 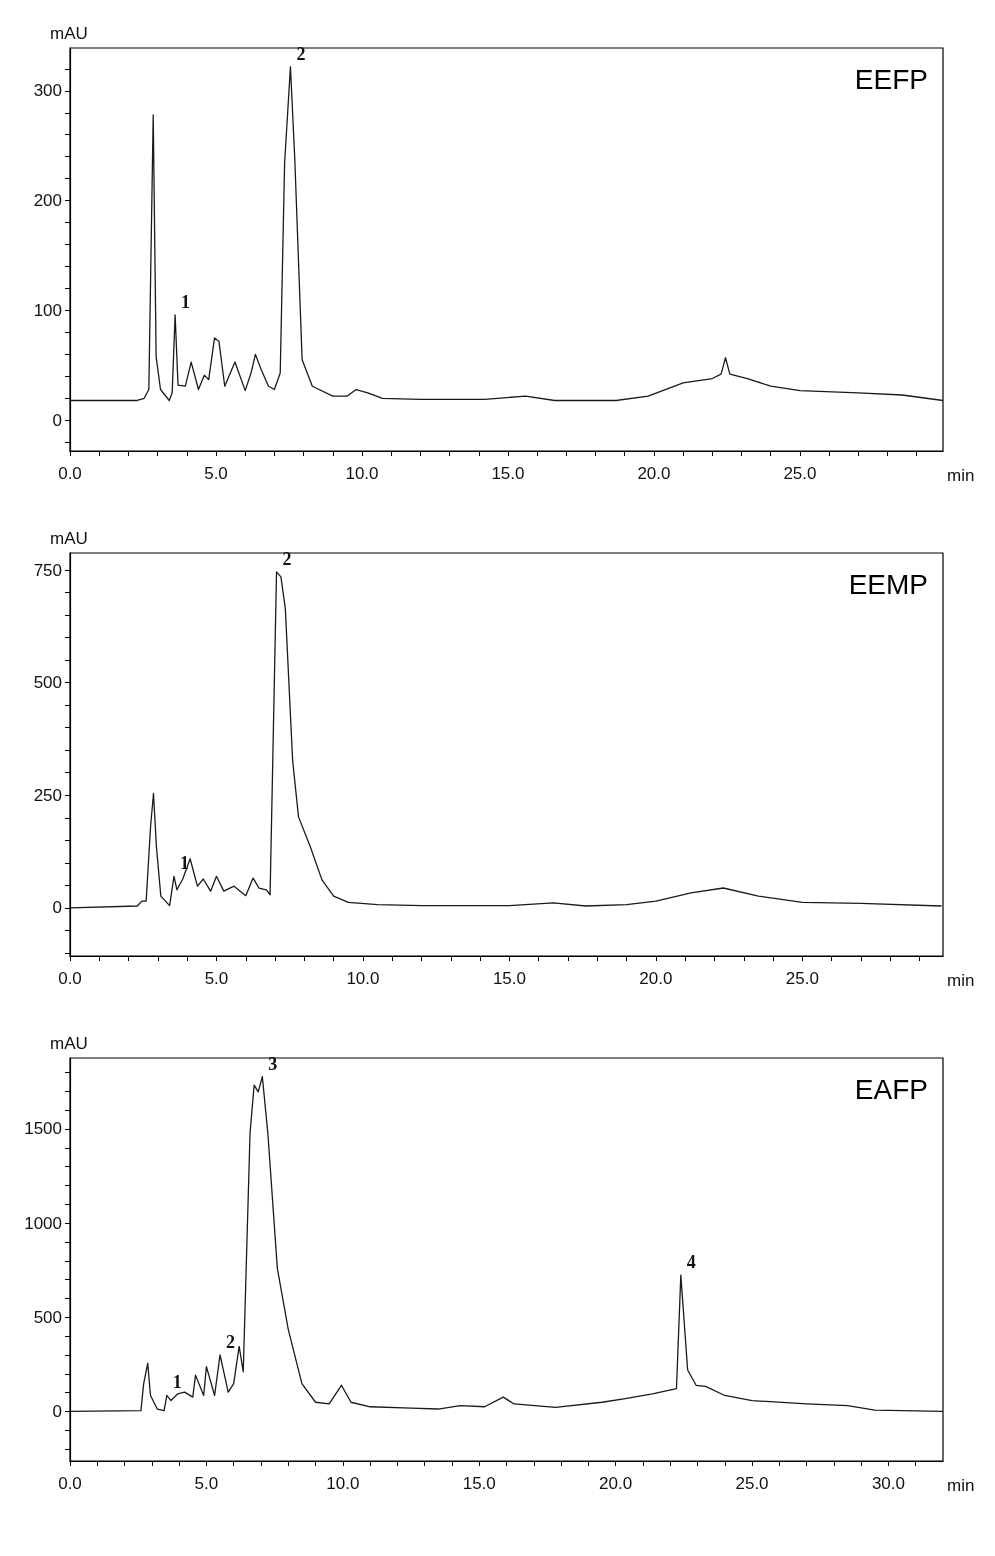 I want to click on text: EEMP, so click(x=888, y=584).